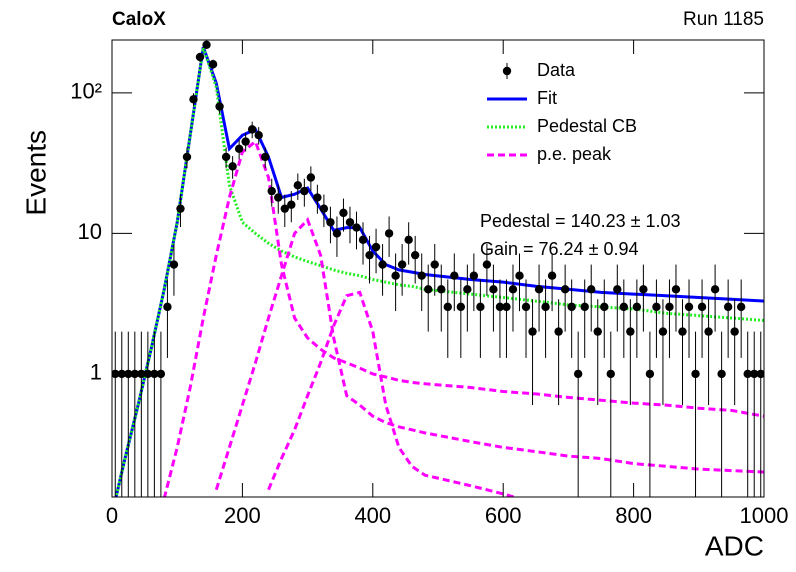 The width and height of the screenshot is (796, 572). What do you see at coordinates (764, 515) in the screenshot?
I see `x-tick-label: 1000` at bounding box center [764, 515].